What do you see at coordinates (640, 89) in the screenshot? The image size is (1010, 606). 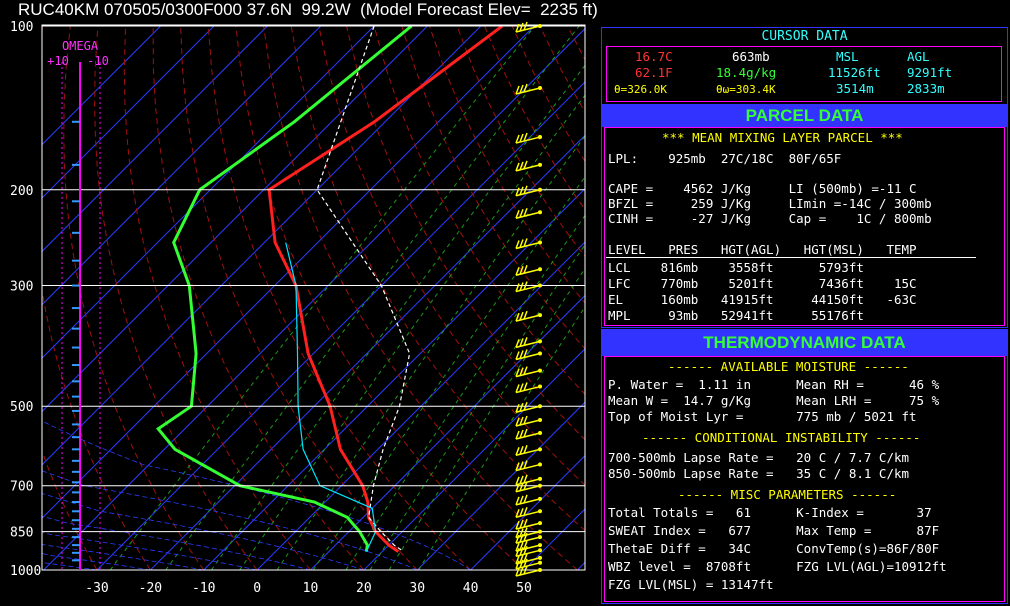 I see `cursor-theta: θ=326.0K` at bounding box center [640, 89].